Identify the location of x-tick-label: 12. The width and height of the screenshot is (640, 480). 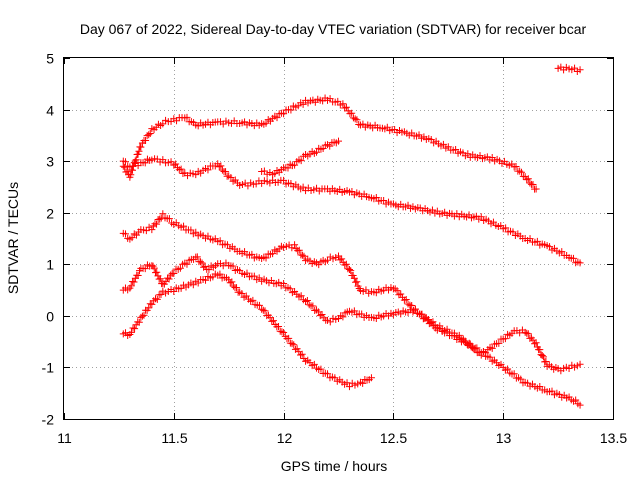
(285, 438).